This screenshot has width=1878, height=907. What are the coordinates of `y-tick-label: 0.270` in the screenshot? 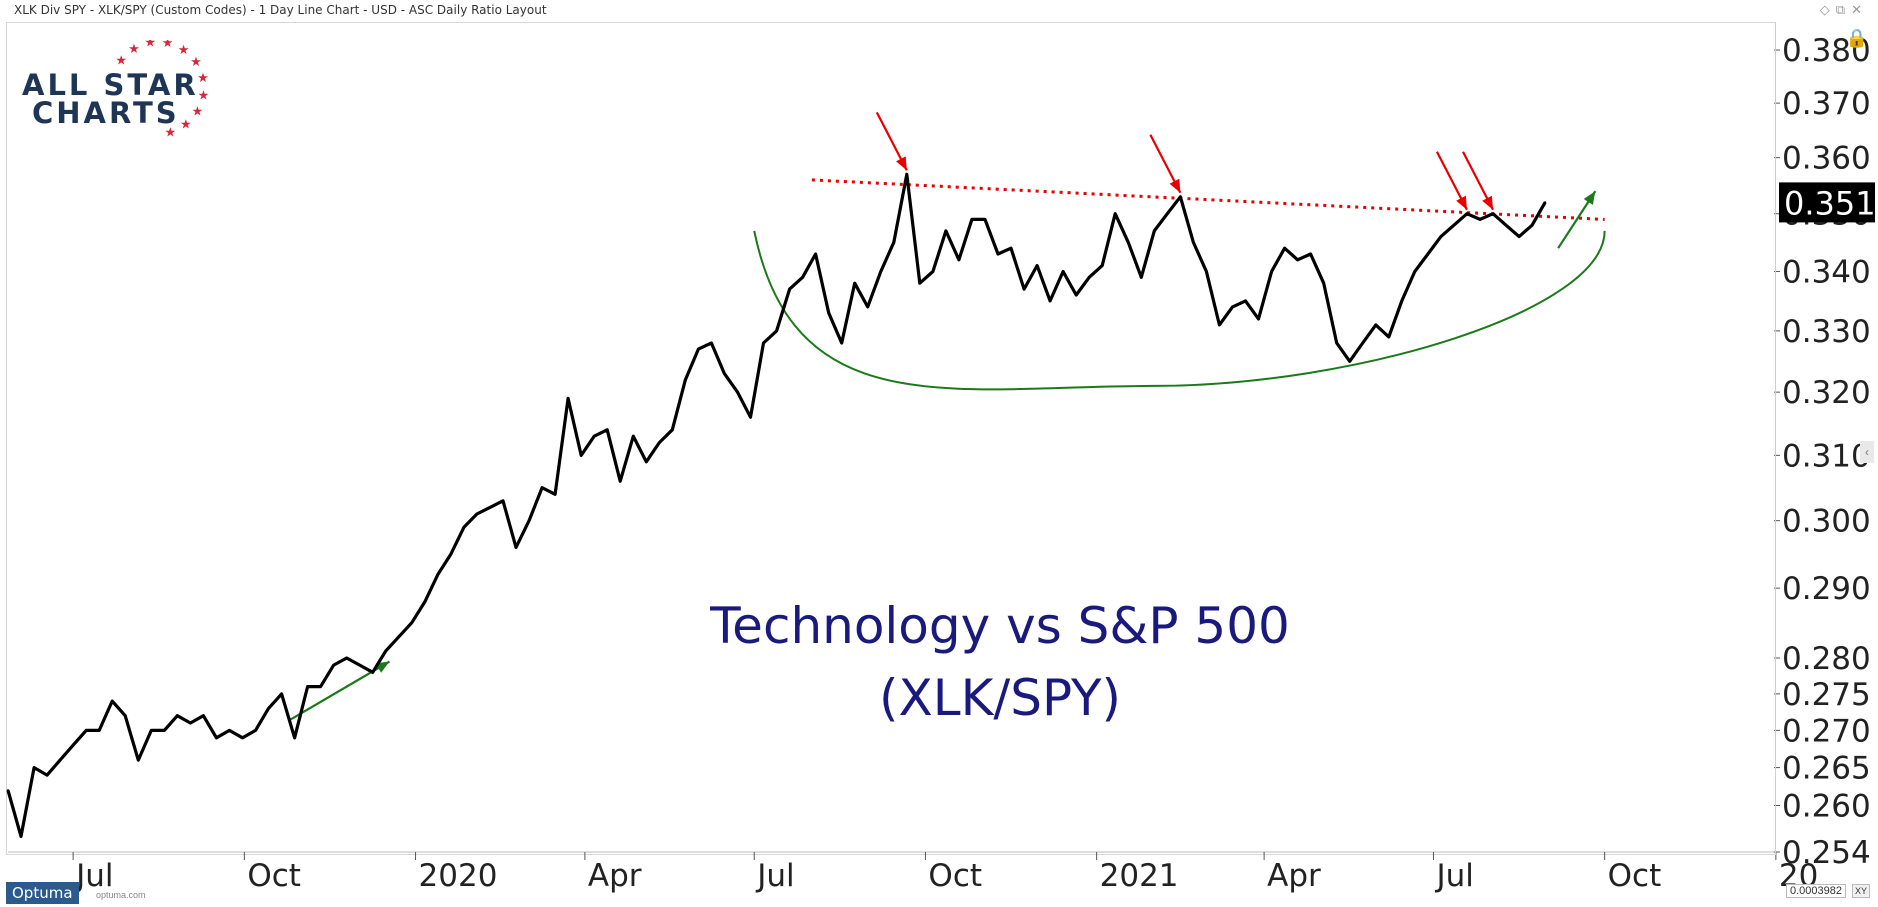 It's located at (1826, 731).